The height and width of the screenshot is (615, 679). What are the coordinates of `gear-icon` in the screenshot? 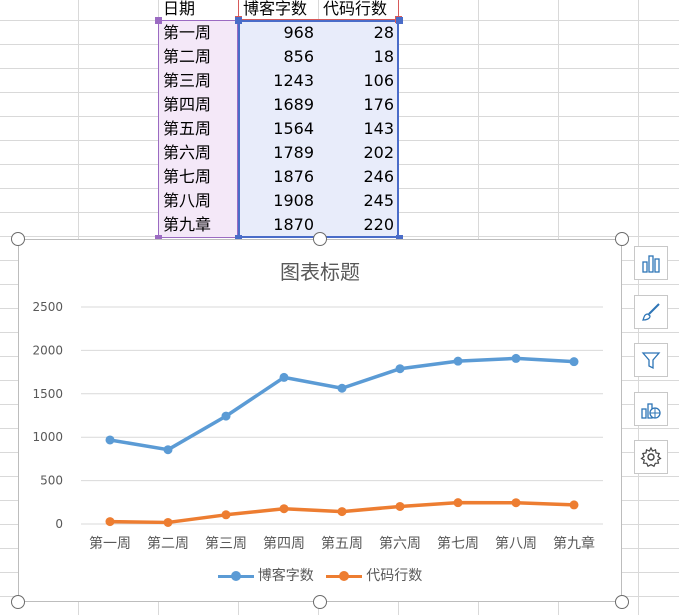 It's located at (651, 457).